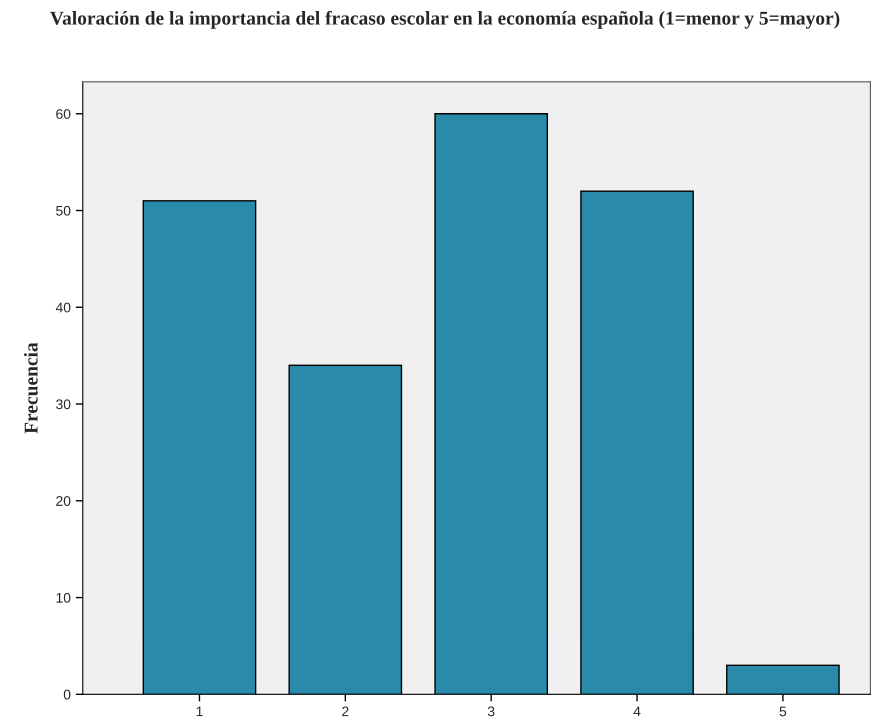 This screenshot has height=724, width=890. I want to click on x-tick-label: 5, so click(783, 711).